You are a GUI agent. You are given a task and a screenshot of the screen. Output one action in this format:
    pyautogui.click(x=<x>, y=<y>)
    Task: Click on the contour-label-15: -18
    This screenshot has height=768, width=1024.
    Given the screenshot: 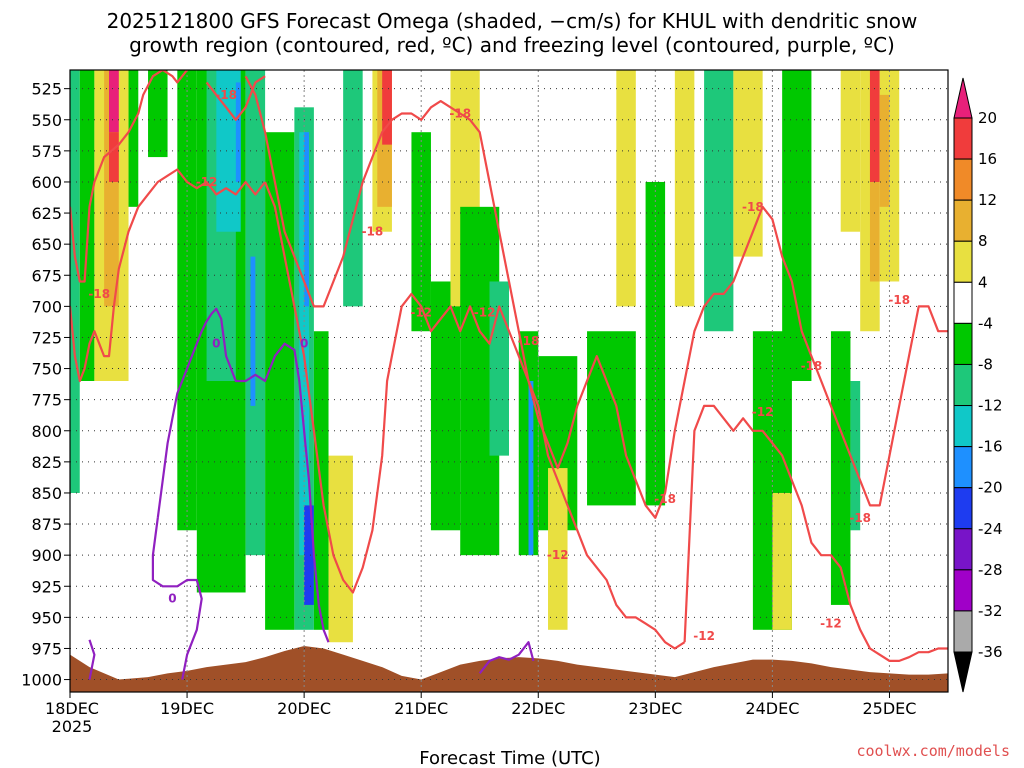 What is the action you would take?
    pyautogui.click(x=860, y=518)
    